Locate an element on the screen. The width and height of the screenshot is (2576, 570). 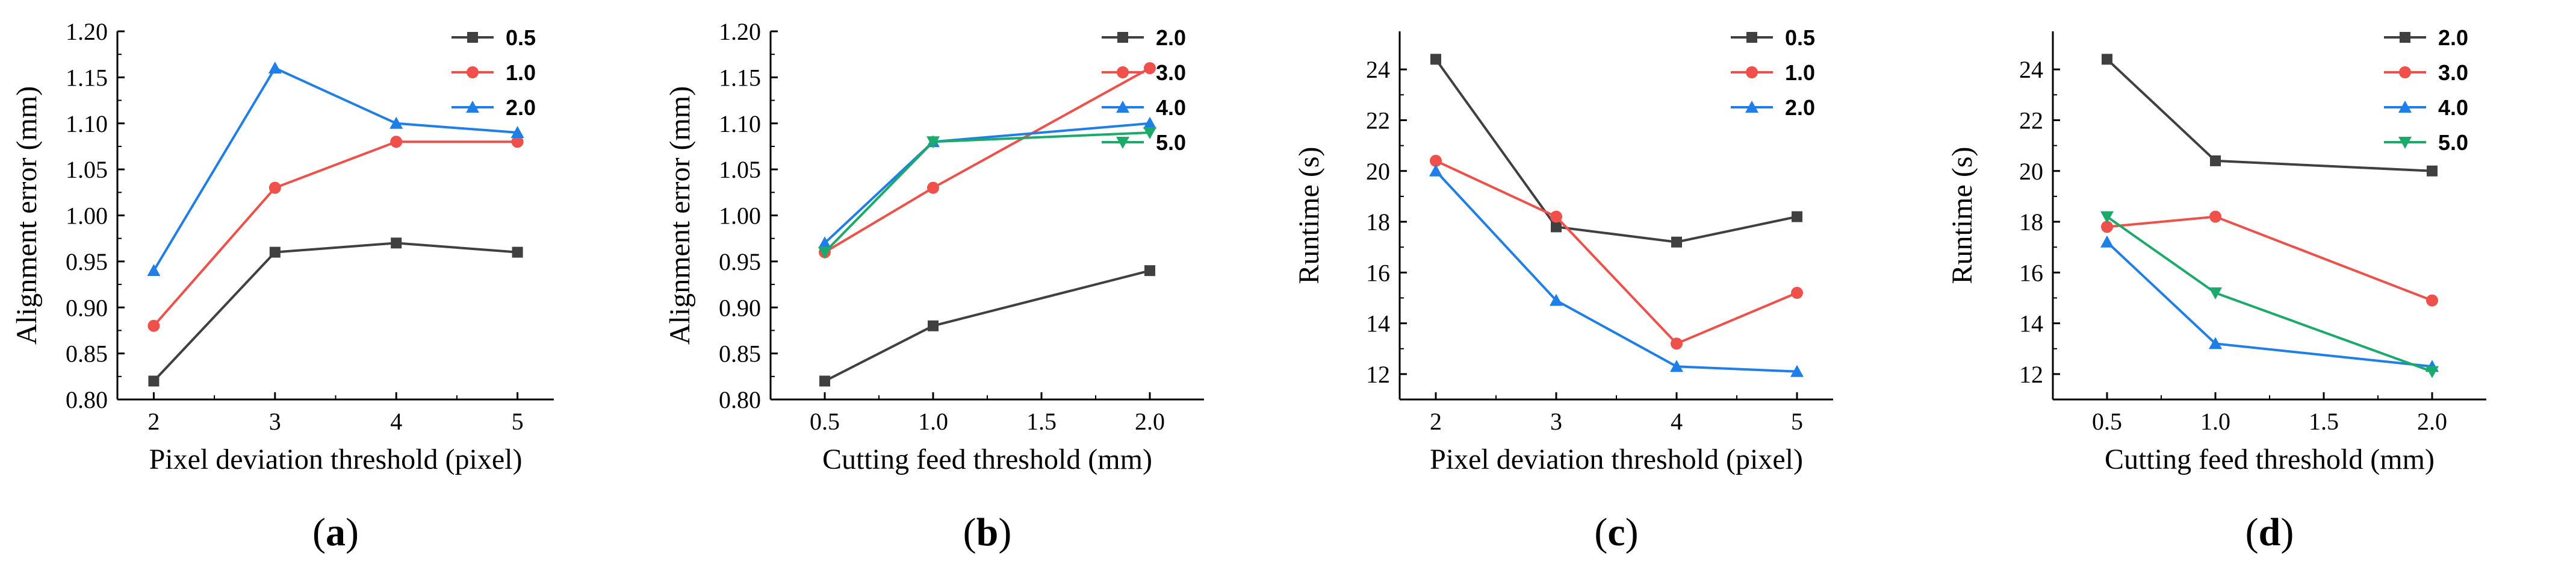
y-tick-label: 16 is located at coordinates (2031, 272).